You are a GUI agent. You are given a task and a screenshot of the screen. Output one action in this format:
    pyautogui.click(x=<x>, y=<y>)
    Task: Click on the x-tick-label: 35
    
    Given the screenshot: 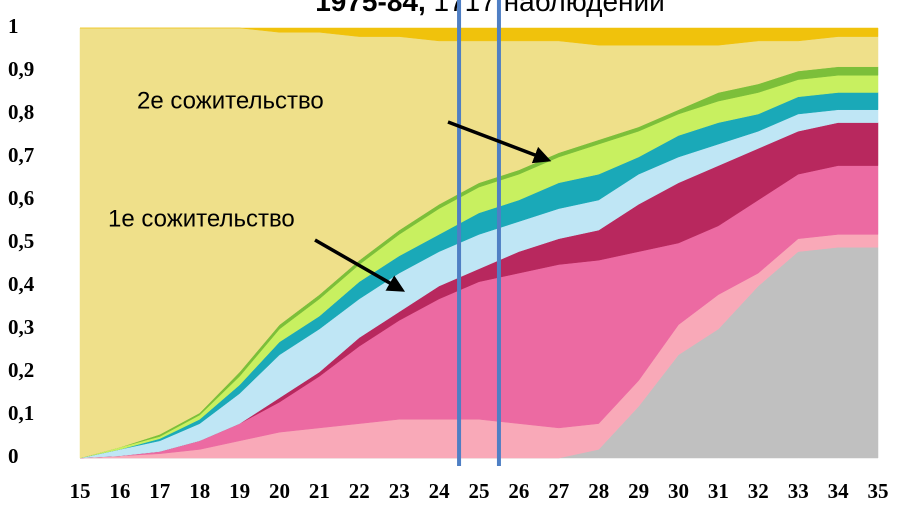 What is the action you would take?
    pyautogui.click(x=878, y=491)
    